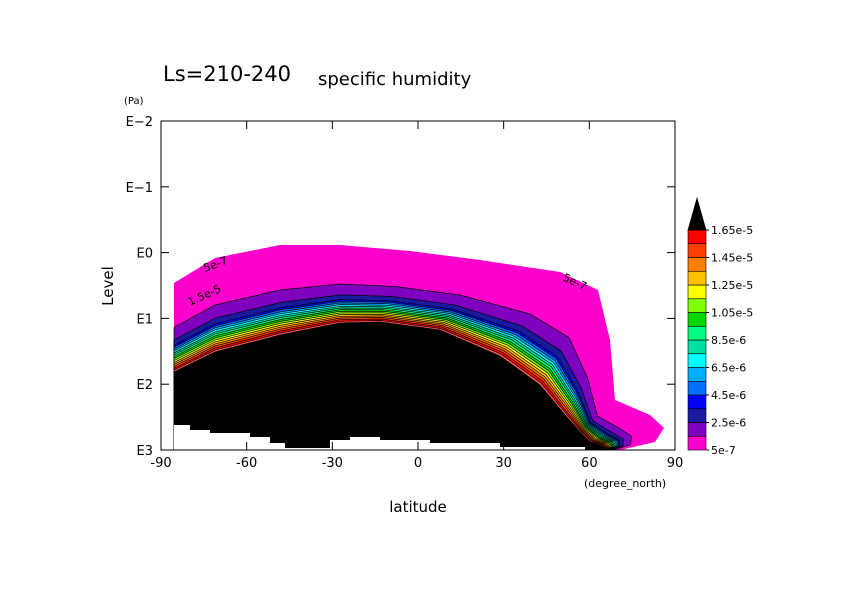  What do you see at coordinates (379, 438) in the screenshot?
I see `topography` at bounding box center [379, 438].